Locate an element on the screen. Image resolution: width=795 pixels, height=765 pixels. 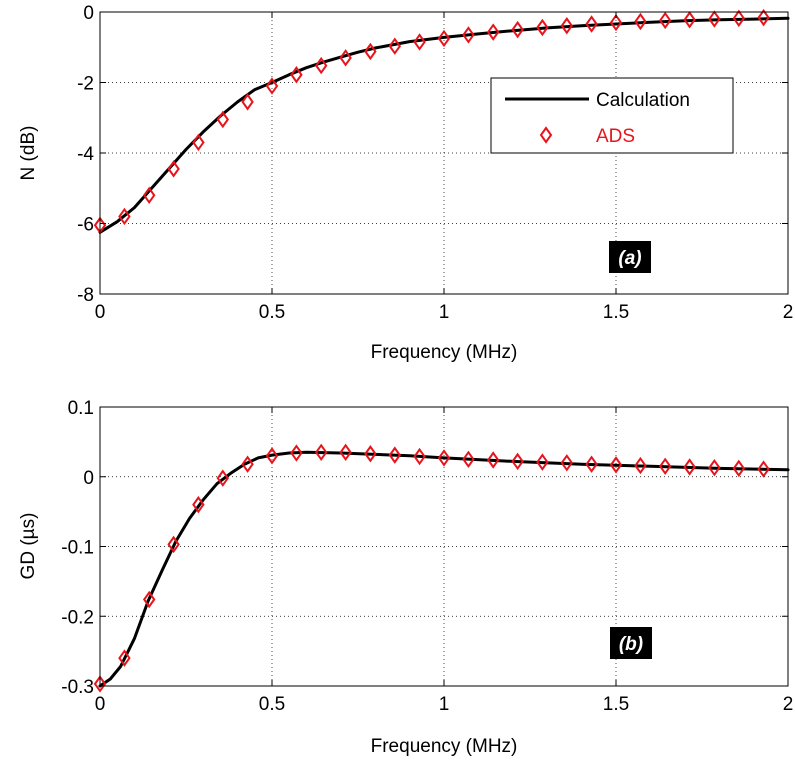
y-tick-label: -0.2 is located at coordinates (77, 617).